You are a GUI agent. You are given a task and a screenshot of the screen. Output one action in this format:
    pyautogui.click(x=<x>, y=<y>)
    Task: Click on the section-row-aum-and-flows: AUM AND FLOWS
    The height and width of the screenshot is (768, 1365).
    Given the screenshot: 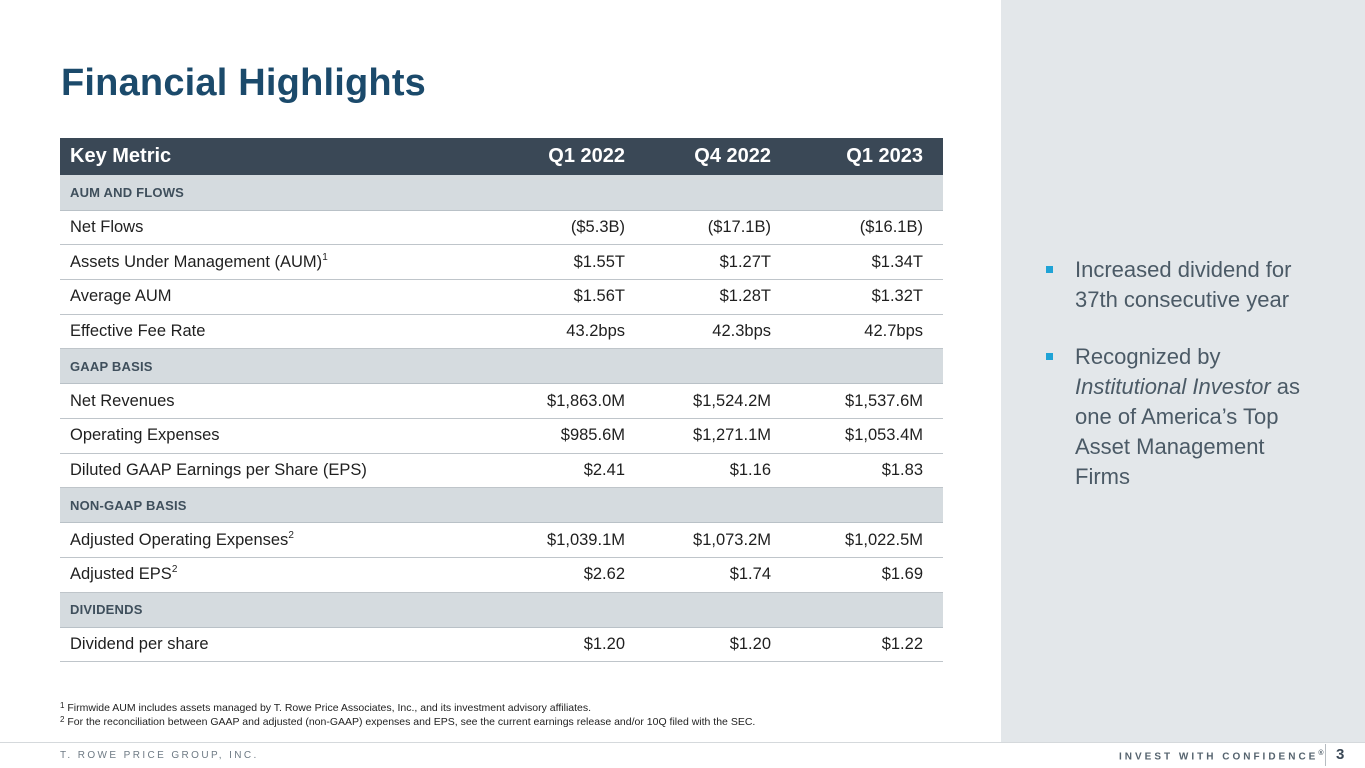 What is the action you would take?
    pyautogui.click(x=501, y=193)
    